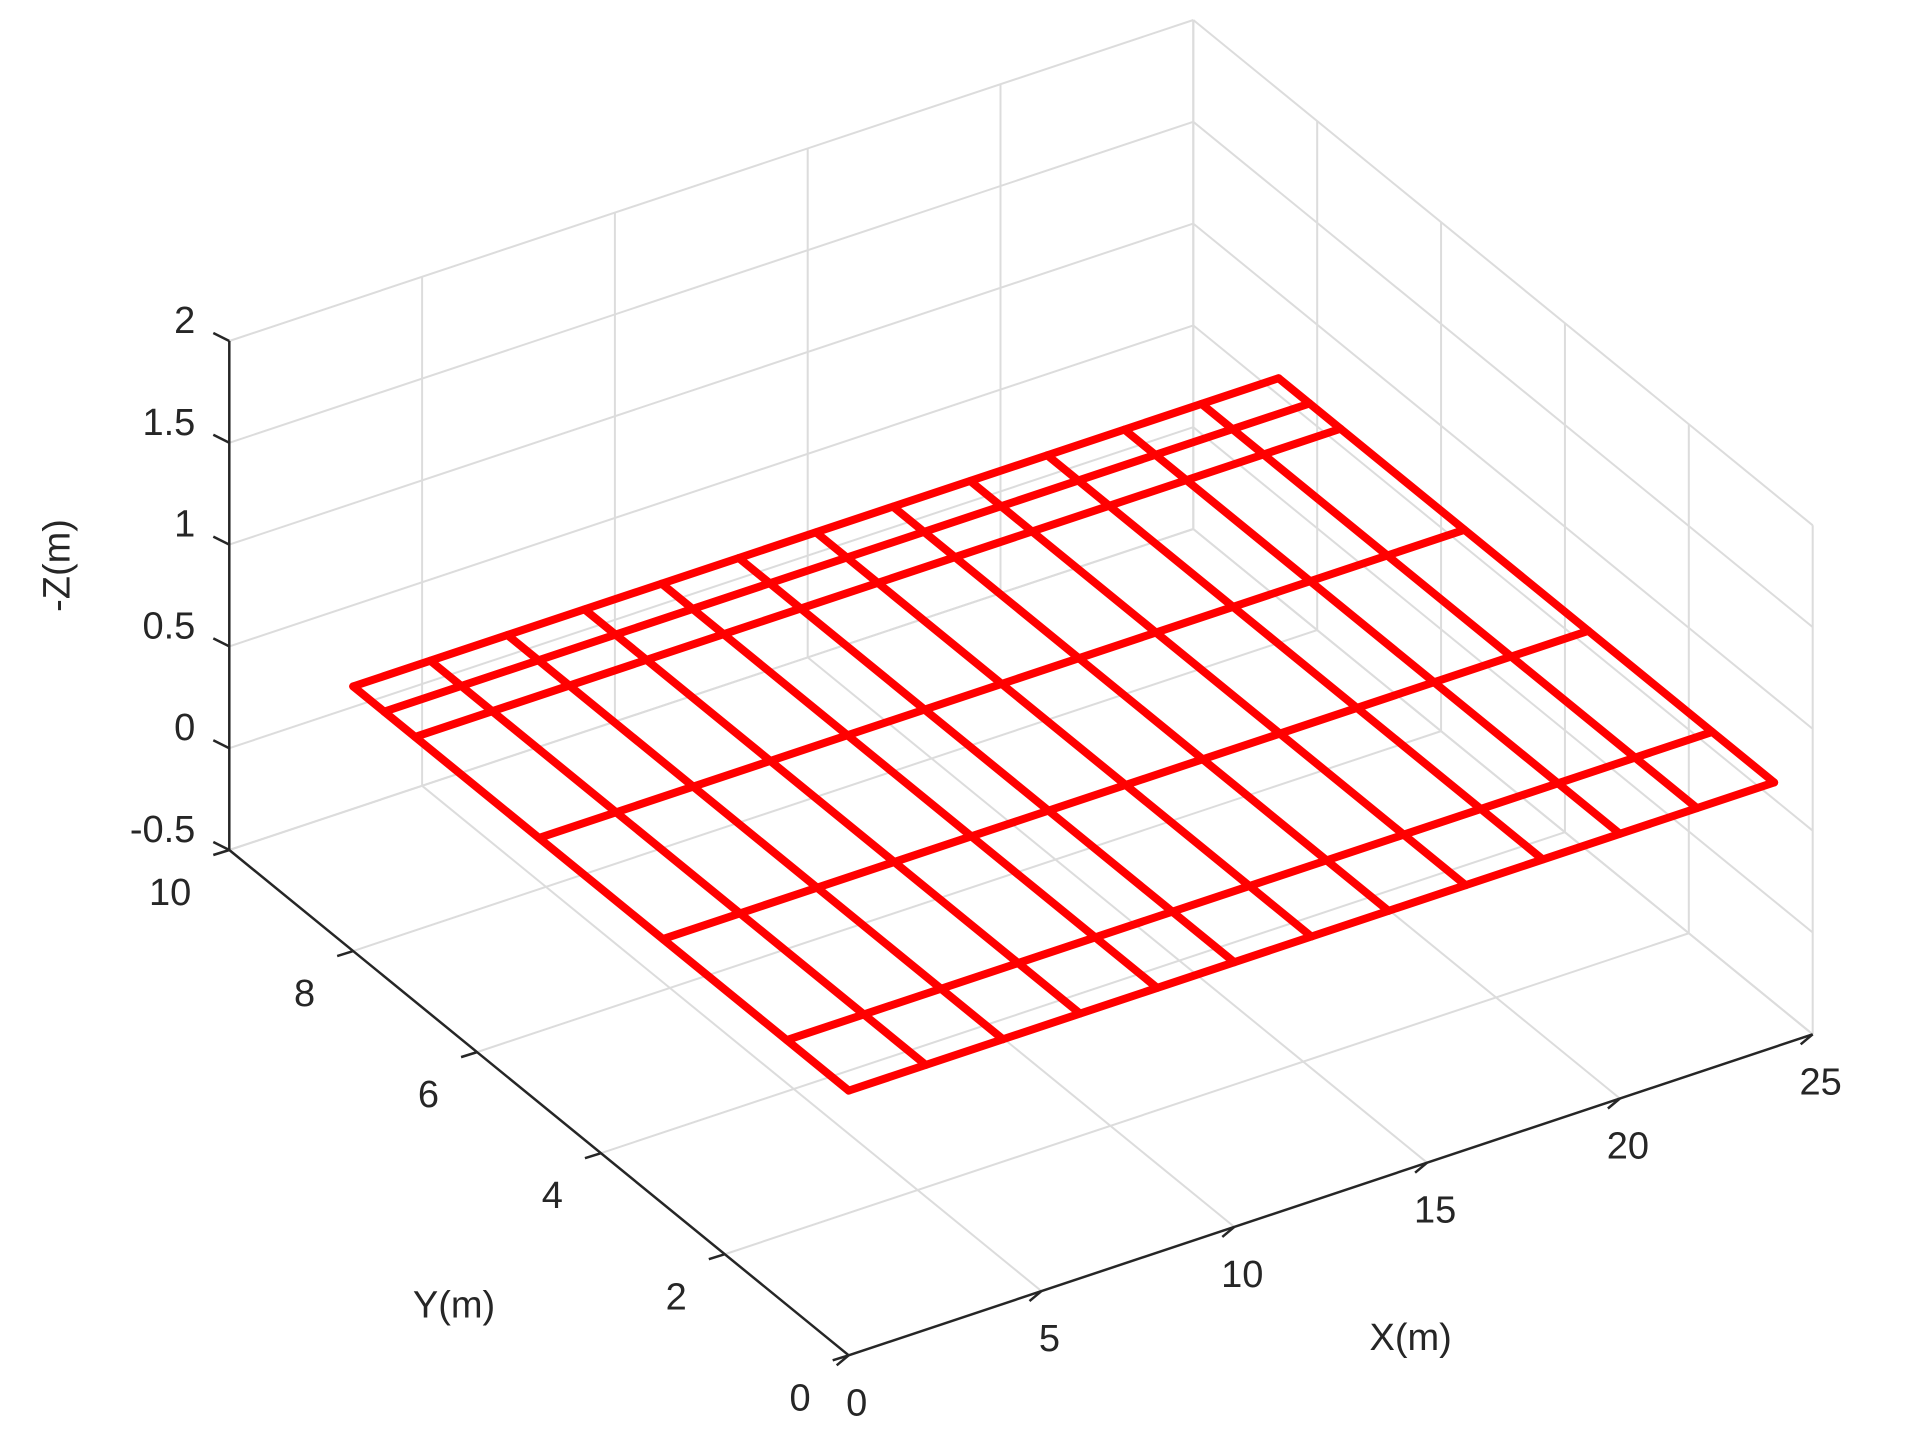 This screenshot has height=1453, width=1923. I want to click on x-tick-label: 10, so click(1242, 1275).